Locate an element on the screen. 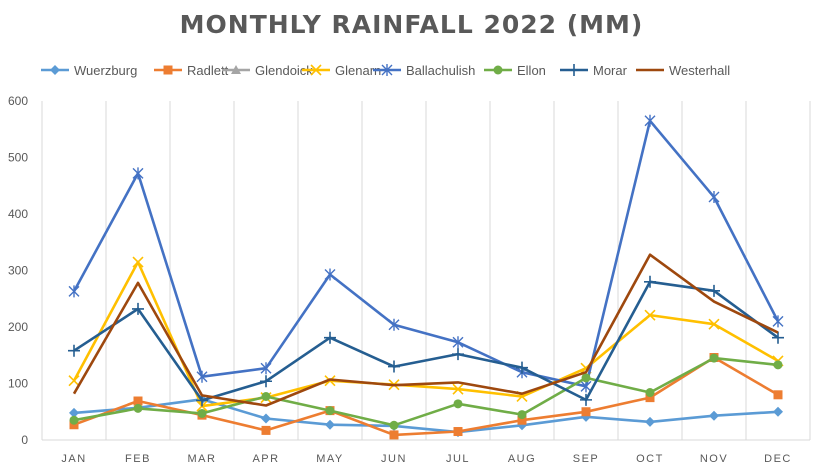 Image resolution: width=823 pixels, height=474 pixels. legend-label: Wuerzburg is located at coordinates (106, 70).